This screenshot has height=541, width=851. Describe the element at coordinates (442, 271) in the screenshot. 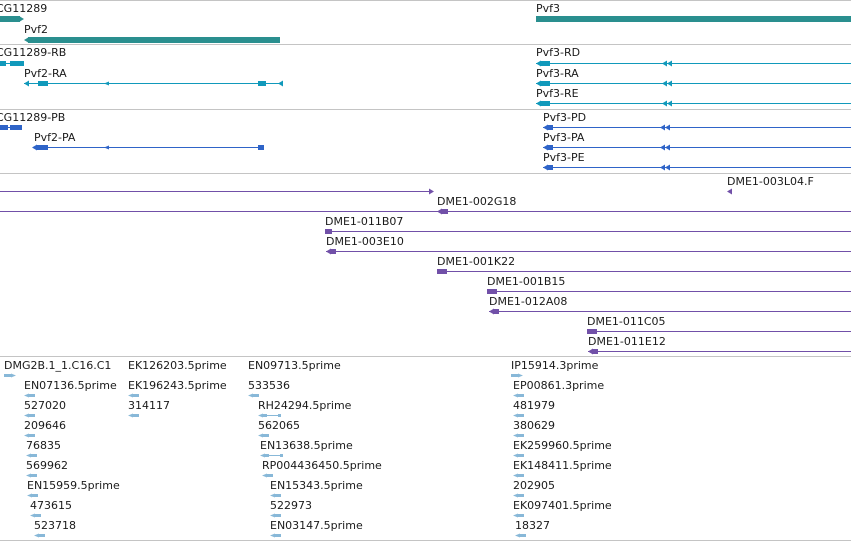

I see `clone-dme1-001k22` at that location.